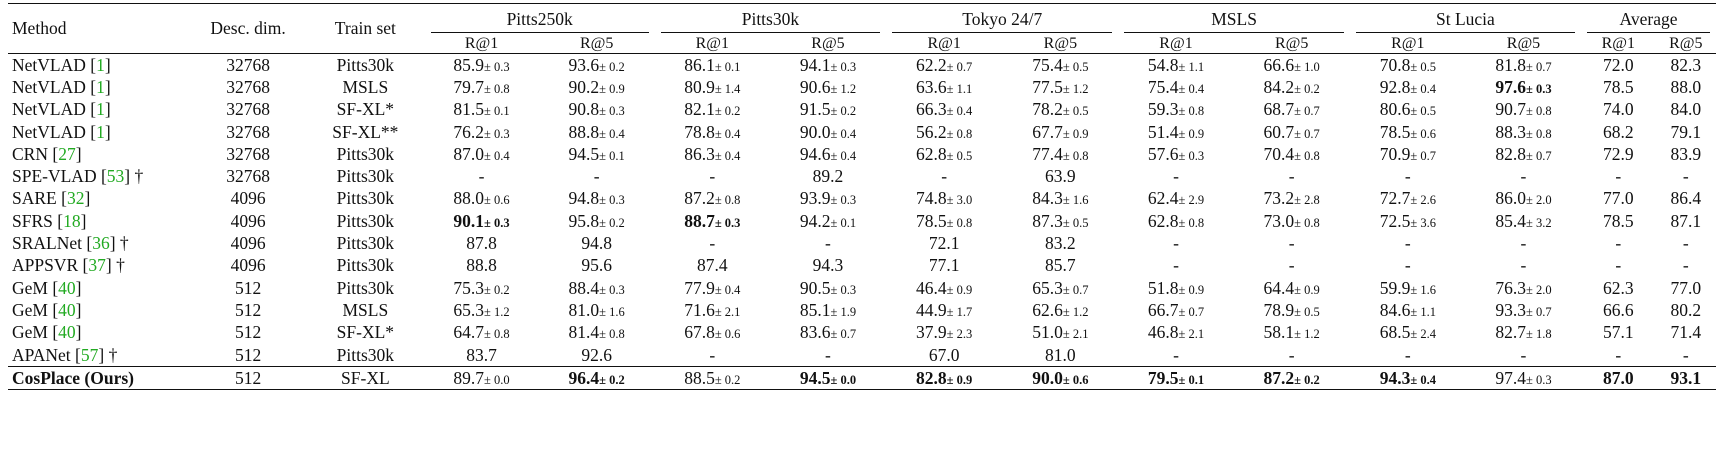 The height and width of the screenshot is (457, 1724). Describe the element at coordinates (597, 355) in the screenshot. I see `metric-cell: 92.6` at that location.